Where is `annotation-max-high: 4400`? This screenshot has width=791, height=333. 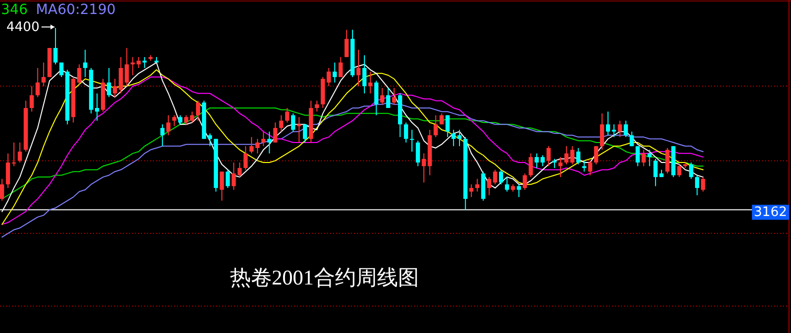 annotation-max-high: 4400 is located at coordinates (30, 27).